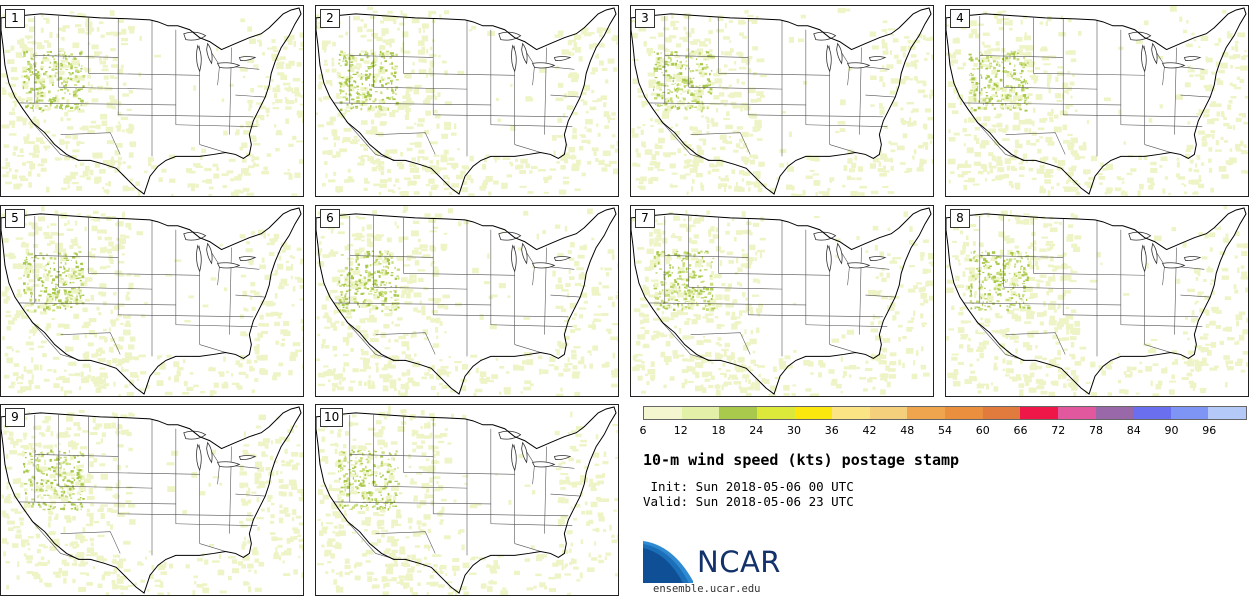 This screenshot has width=1260, height=597. What do you see at coordinates (982, 430) in the screenshot?
I see `color-scale-tick-label: 60` at bounding box center [982, 430].